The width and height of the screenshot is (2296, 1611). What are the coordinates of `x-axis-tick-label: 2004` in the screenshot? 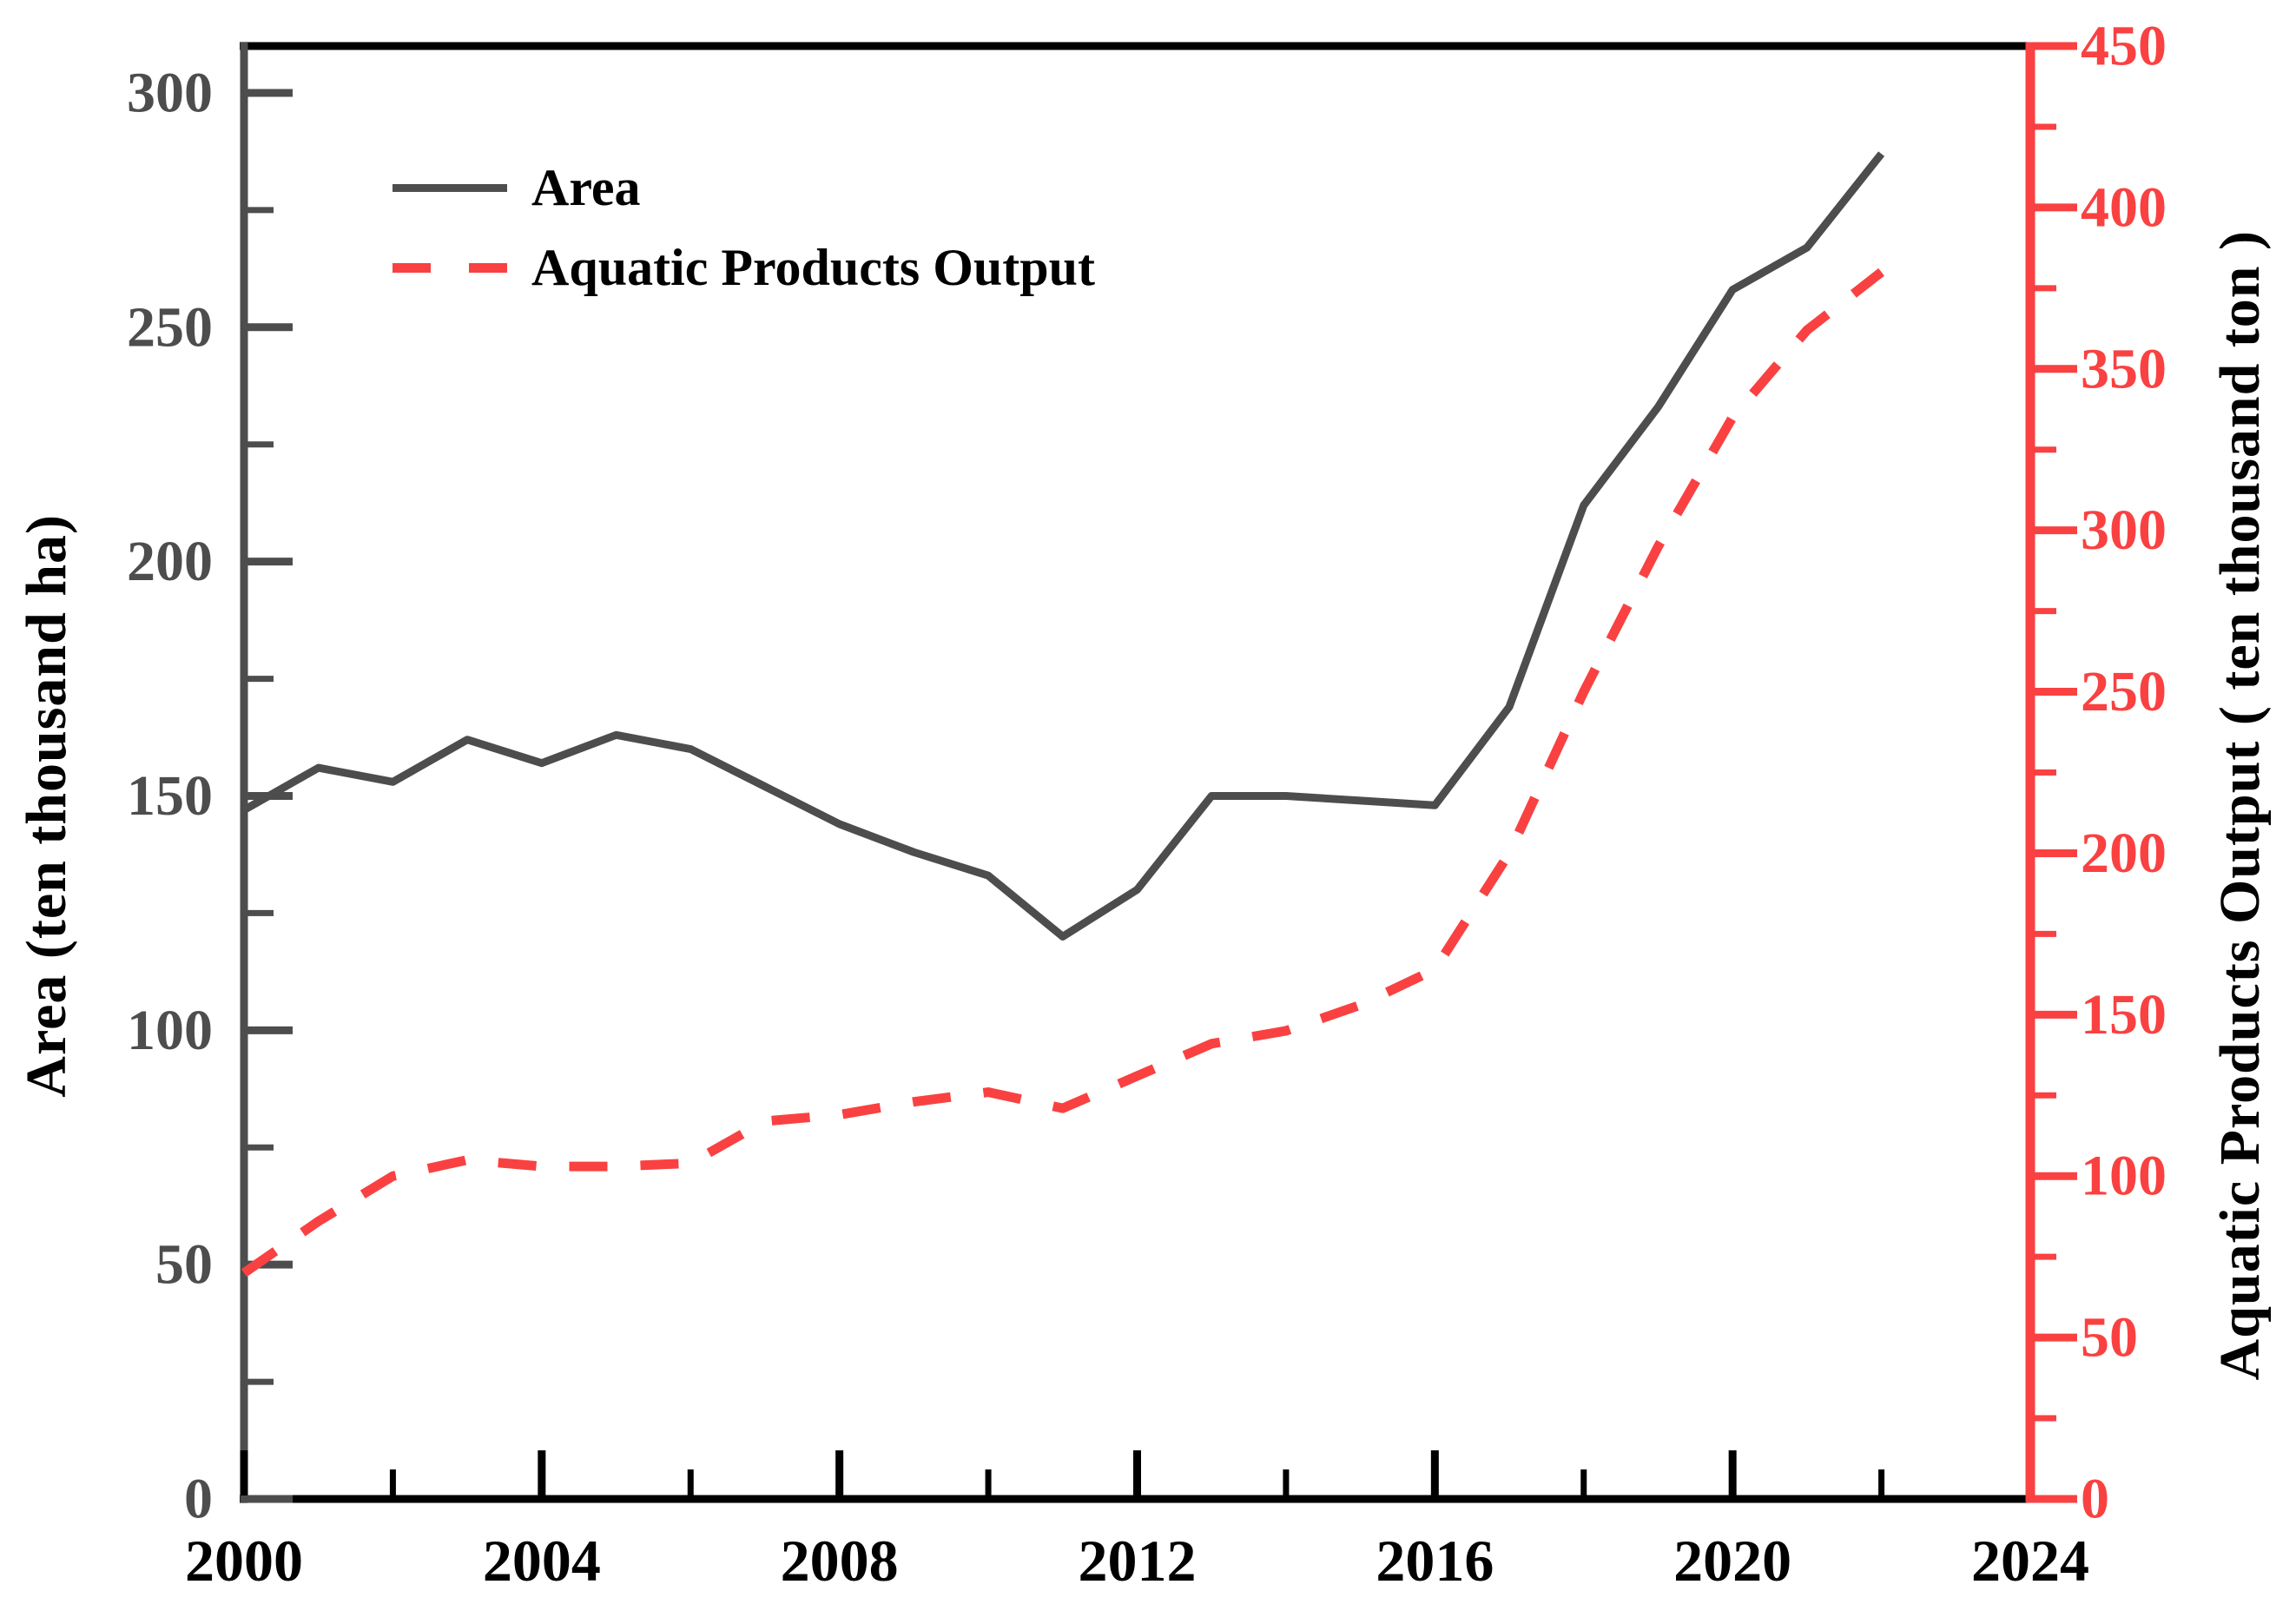 It's located at (542, 1561).